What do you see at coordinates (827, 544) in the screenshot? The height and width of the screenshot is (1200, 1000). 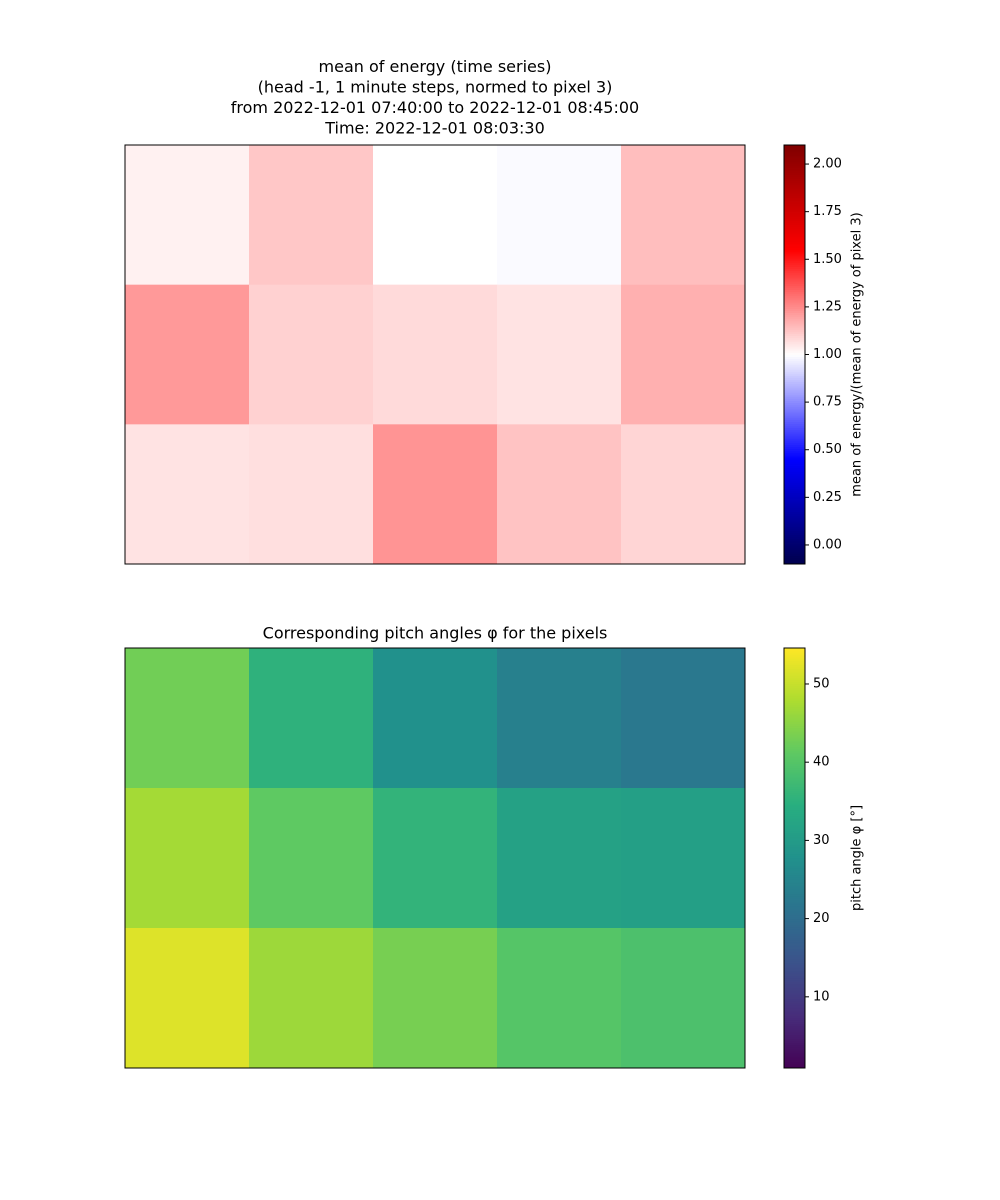 I see `colorbar-tick-label: 0.00` at bounding box center [827, 544].